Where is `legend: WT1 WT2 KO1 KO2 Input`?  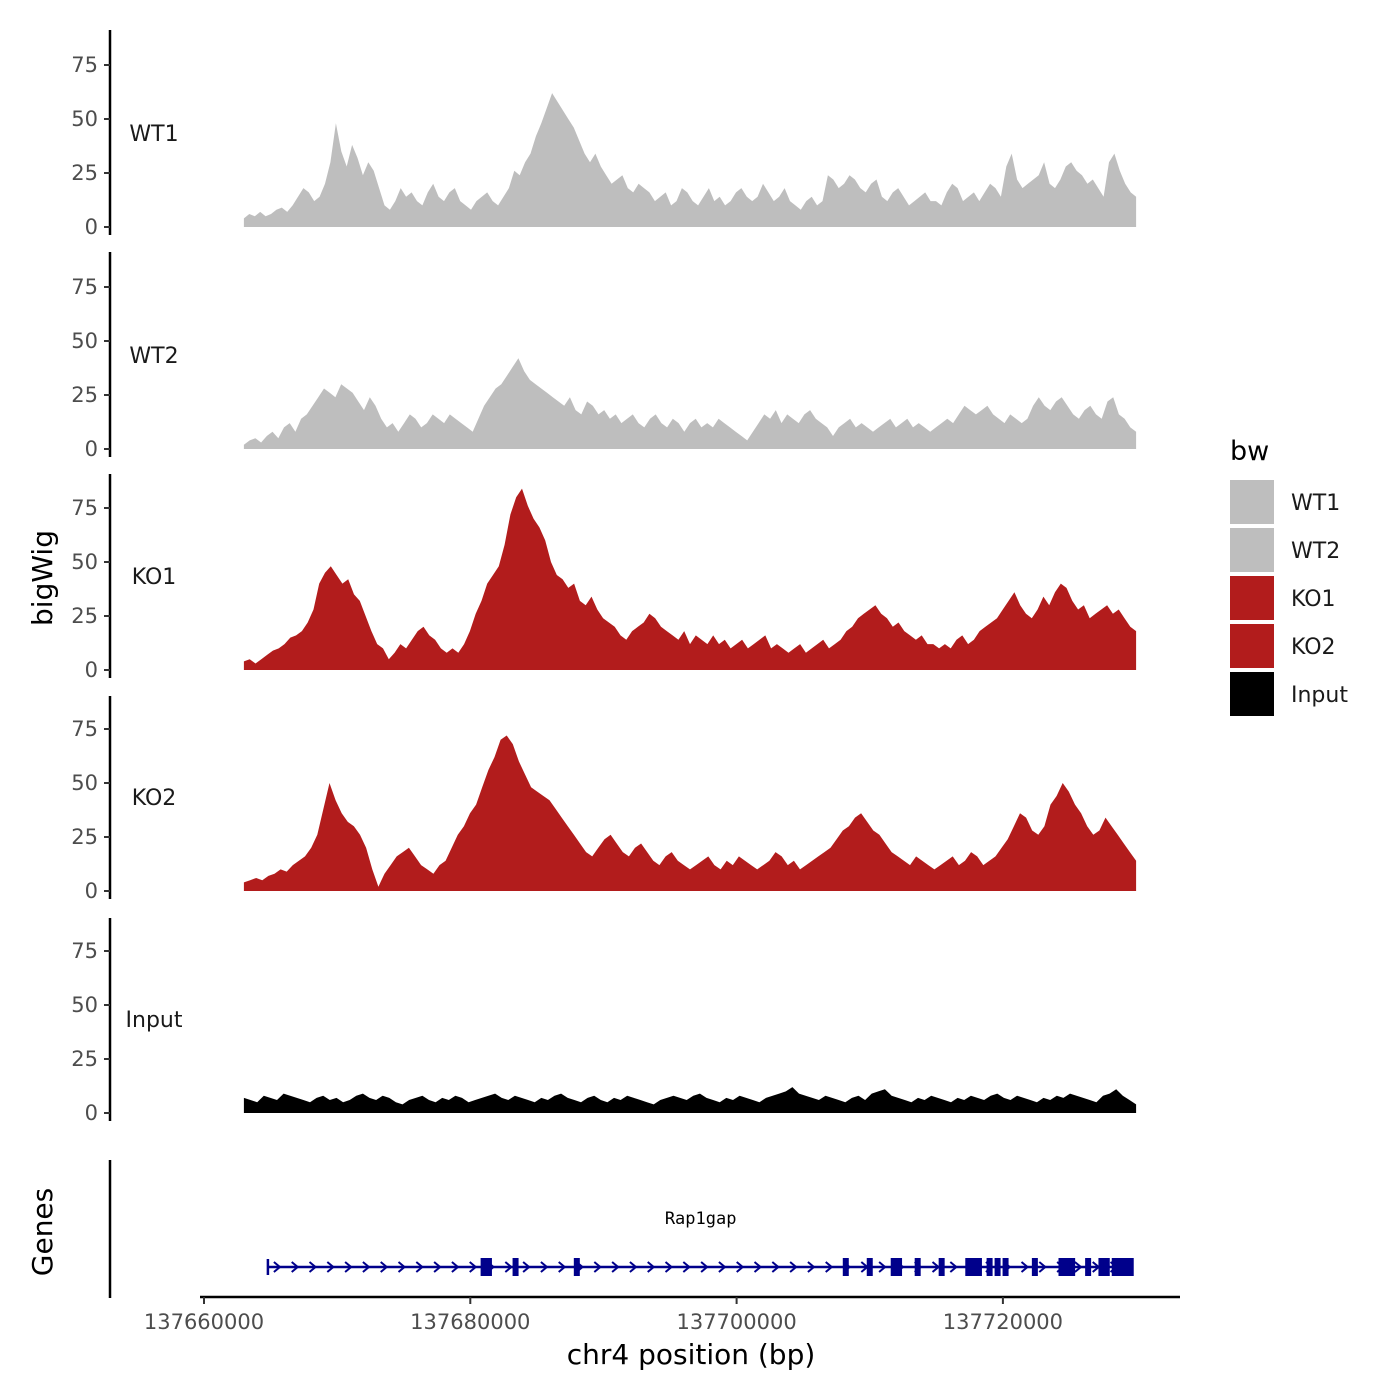 legend: WT1 WT2 KO1 KO2 Input is located at coordinates (1289, 598).